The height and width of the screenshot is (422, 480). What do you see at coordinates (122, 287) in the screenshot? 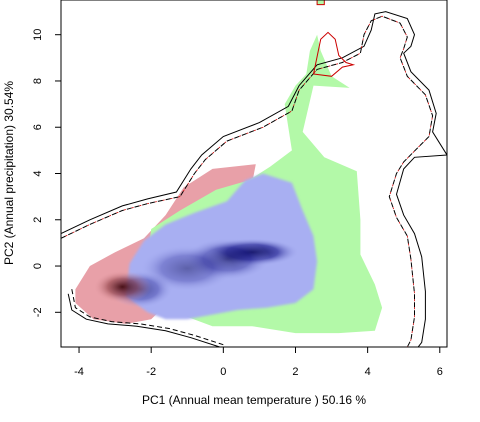
I see `red-density-core` at bounding box center [122, 287].